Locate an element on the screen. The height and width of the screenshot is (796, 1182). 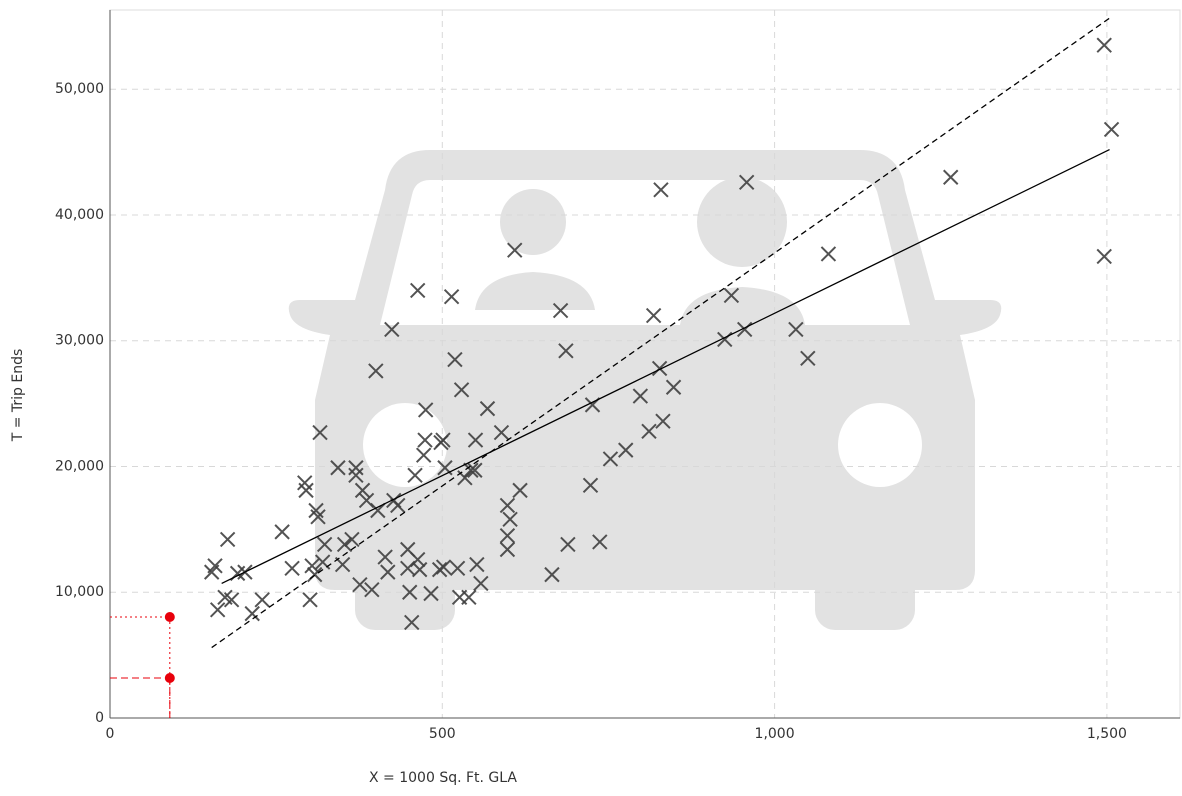
y-tick-label: 50,000 is located at coordinates (79, 89).